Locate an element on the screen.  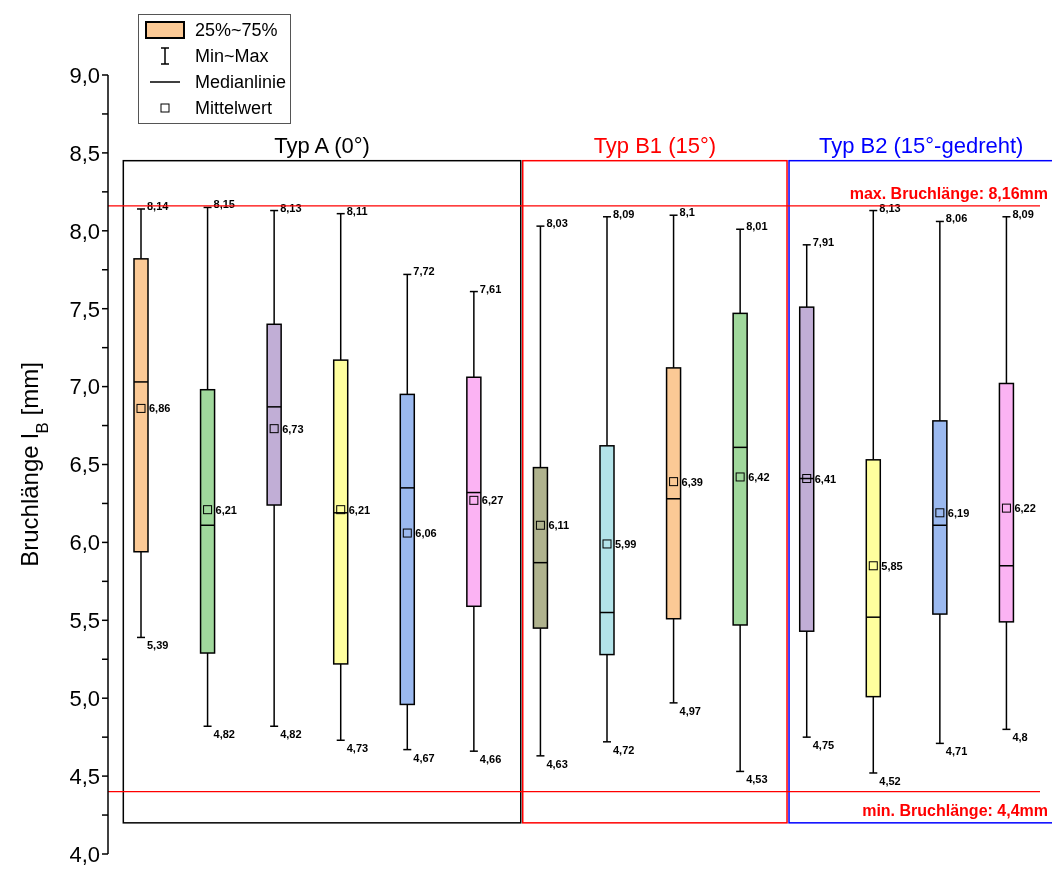
y-tick-label: 7,0 is located at coordinates (84, 387).